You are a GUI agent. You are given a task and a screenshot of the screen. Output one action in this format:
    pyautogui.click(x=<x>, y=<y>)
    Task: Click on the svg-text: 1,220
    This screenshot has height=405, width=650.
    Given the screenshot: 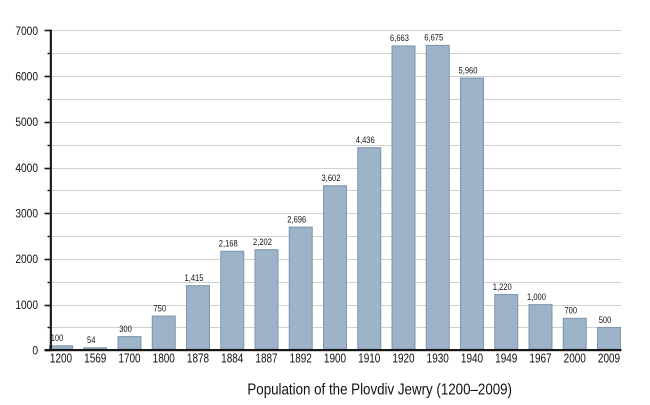 What is the action you would take?
    pyautogui.click(x=502, y=287)
    